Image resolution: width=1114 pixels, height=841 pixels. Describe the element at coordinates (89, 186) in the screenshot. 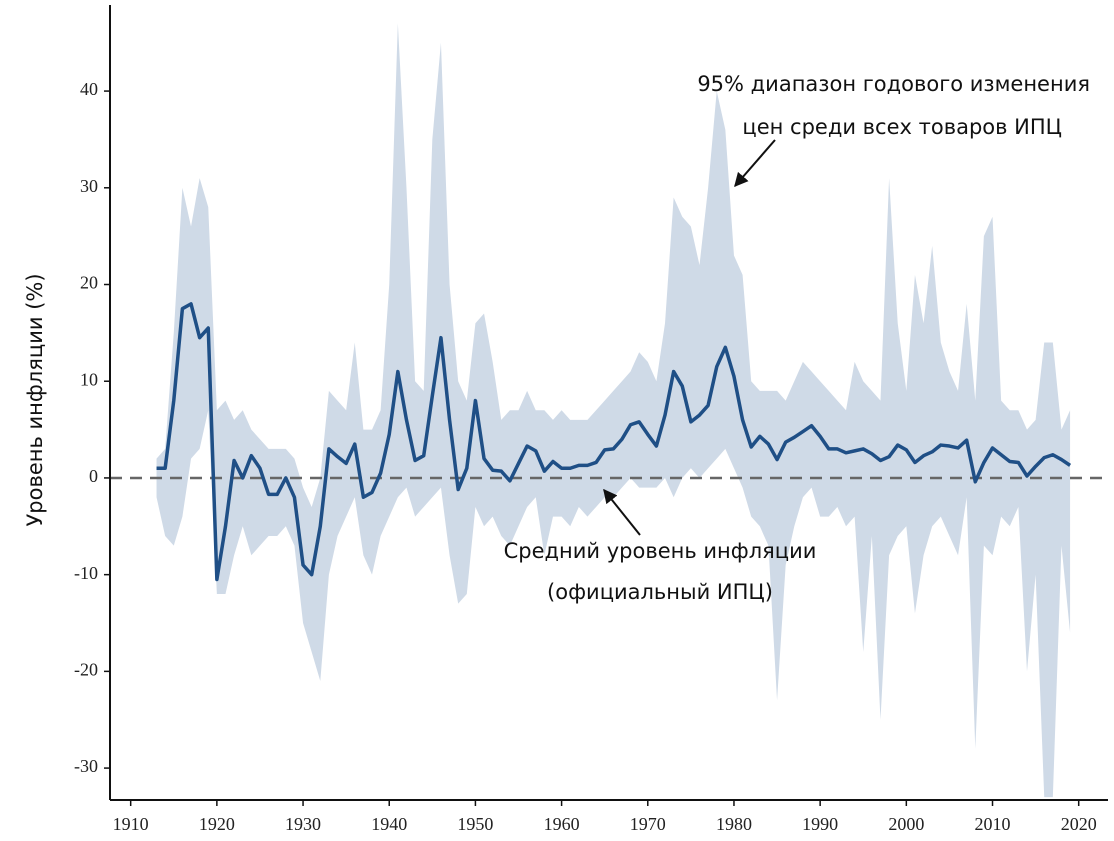

I see `y-tick-label: 30` at that location.